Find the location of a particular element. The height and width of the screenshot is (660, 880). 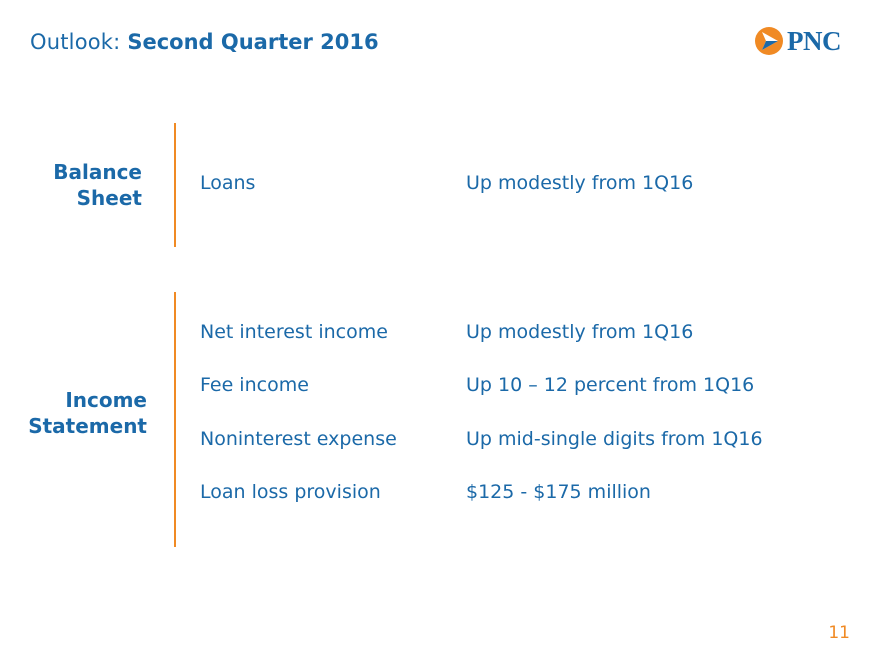

item-value-loans: Up modestly from 1Q16 is located at coordinates (580, 183).